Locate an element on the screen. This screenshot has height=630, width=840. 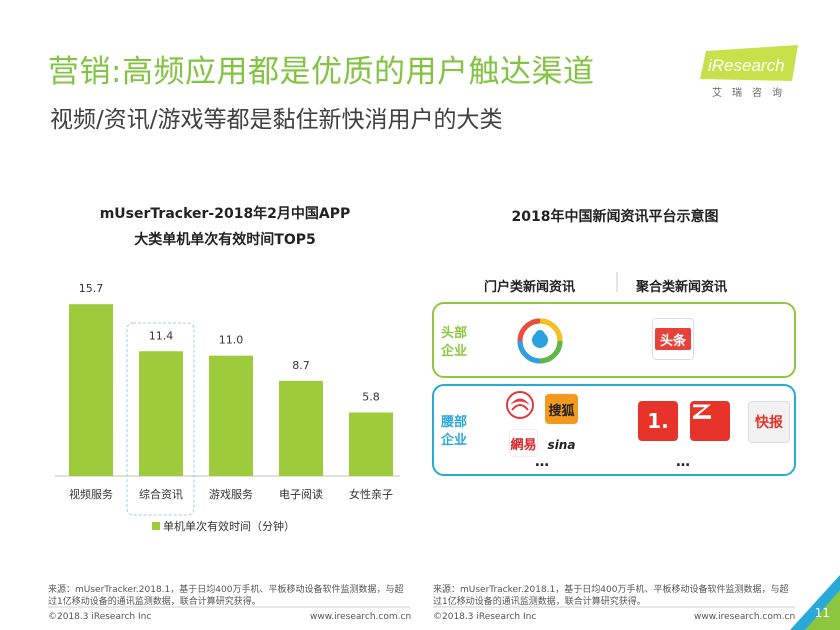
category-label-3: 游戏服务 is located at coordinates (231, 494).